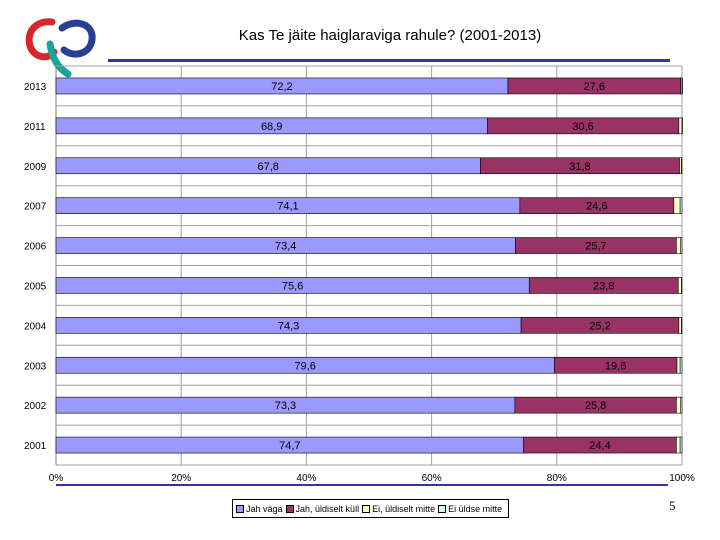  I want to click on y-tick-label: 2004, so click(35, 326).